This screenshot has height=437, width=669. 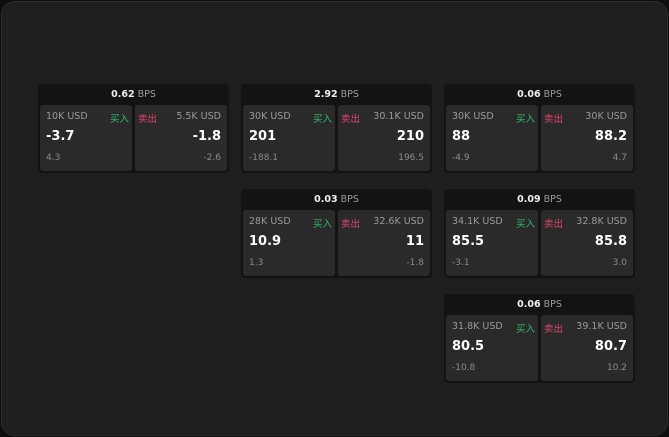 What do you see at coordinates (477, 326) in the screenshot?
I see `bid-size: 31.8K USD` at bounding box center [477, 326].